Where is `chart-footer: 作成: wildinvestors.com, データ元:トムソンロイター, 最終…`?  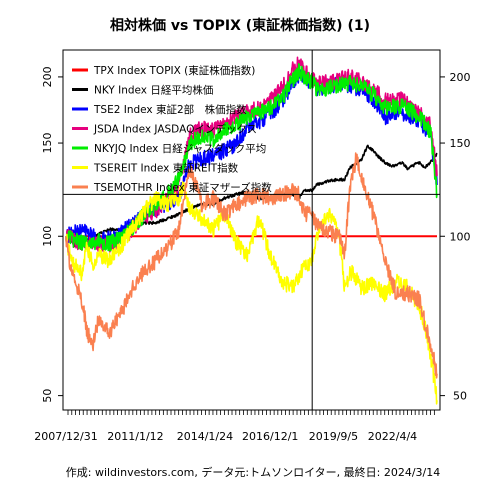
chart-footer: 作成: wildinvestors.com, データ元:トムソンロイター, 最終… is located at coordinates (253, 472).